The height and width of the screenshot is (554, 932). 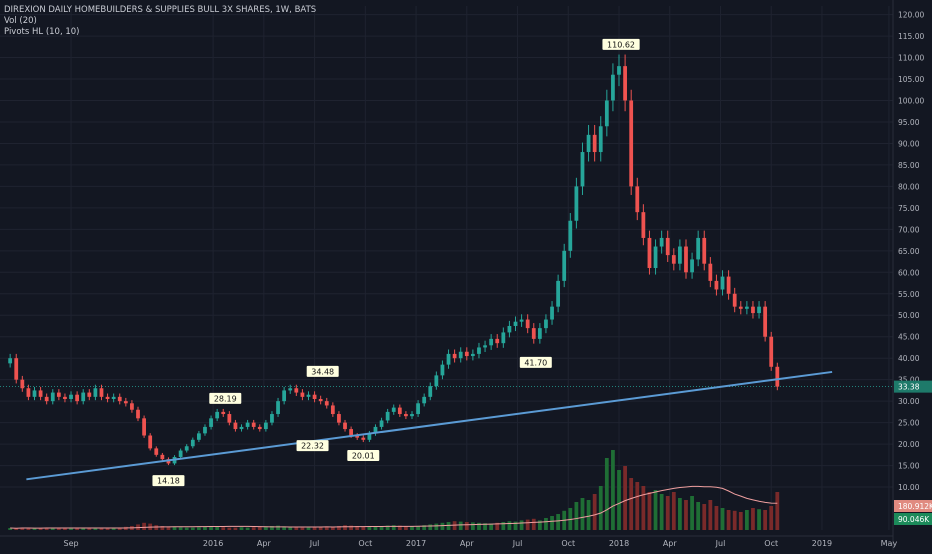 I want to click on volume-indicator-label: Vol (20), so click(x=20, y=21).